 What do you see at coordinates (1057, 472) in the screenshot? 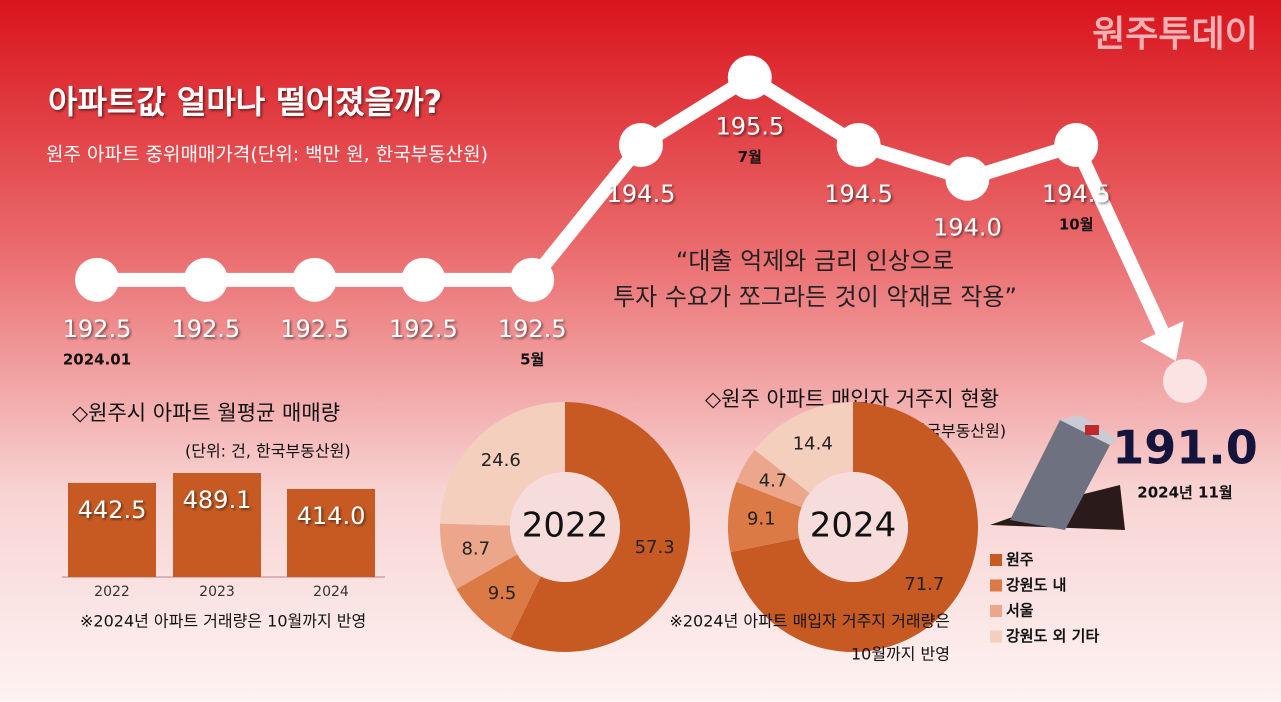
I see `building-icon` at bounding box center [1057, 472].